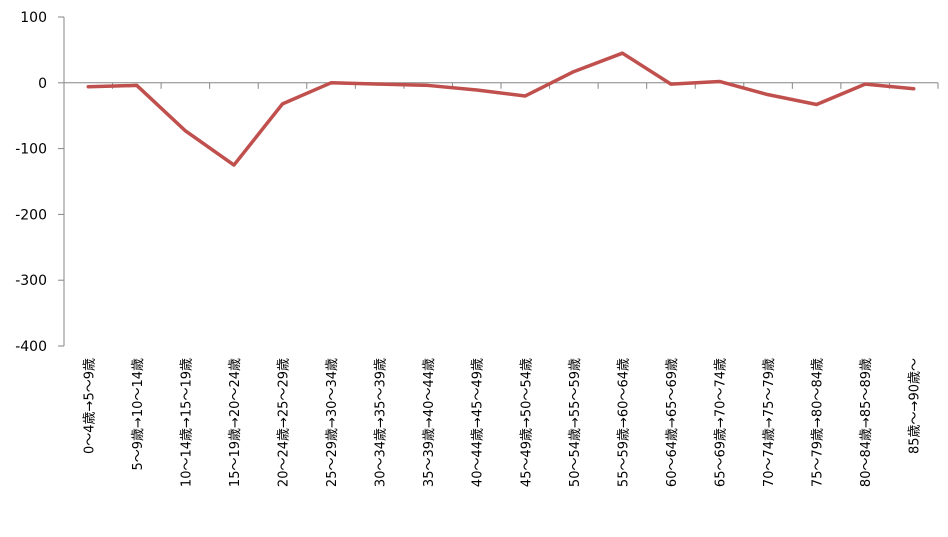 This screenshot has height=537, width=948. Describe the element at coordinates (915, 406) in the screenshot. I see `x-category-label: 85歳～→90歳～` at that location.